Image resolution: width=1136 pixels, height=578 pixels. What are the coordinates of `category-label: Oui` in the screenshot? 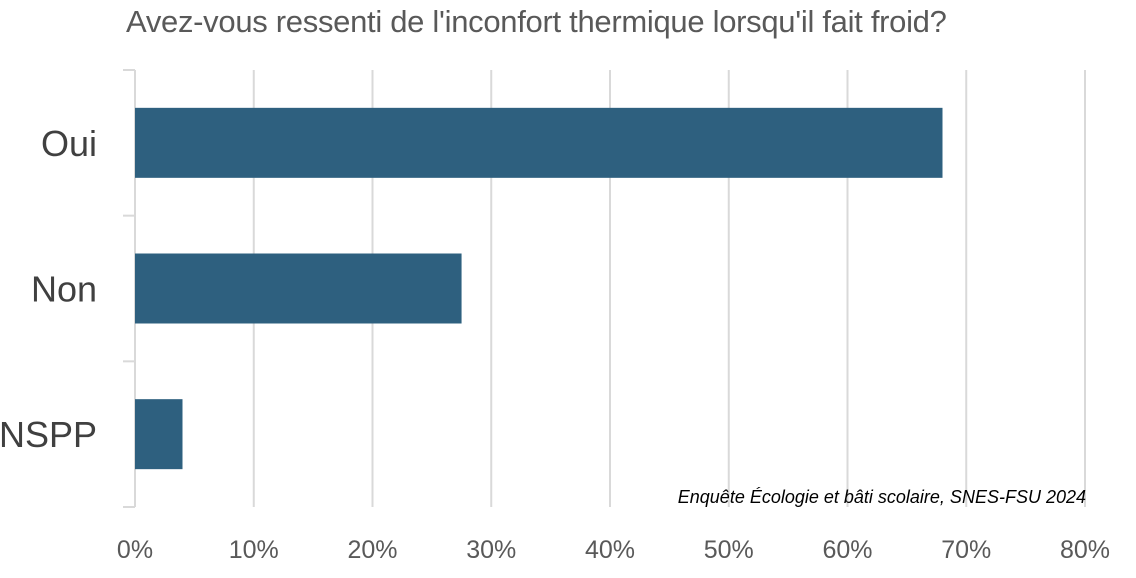 It's located at (69, 143).